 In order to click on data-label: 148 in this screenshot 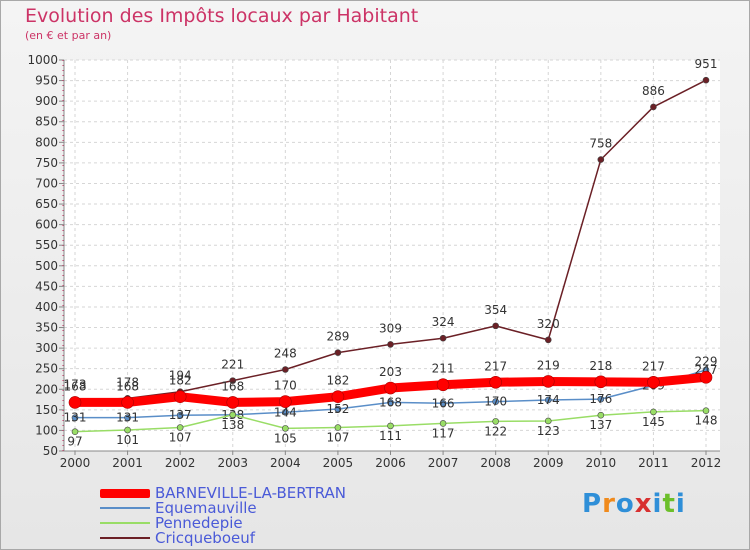, I will do `click(706, 421)`.